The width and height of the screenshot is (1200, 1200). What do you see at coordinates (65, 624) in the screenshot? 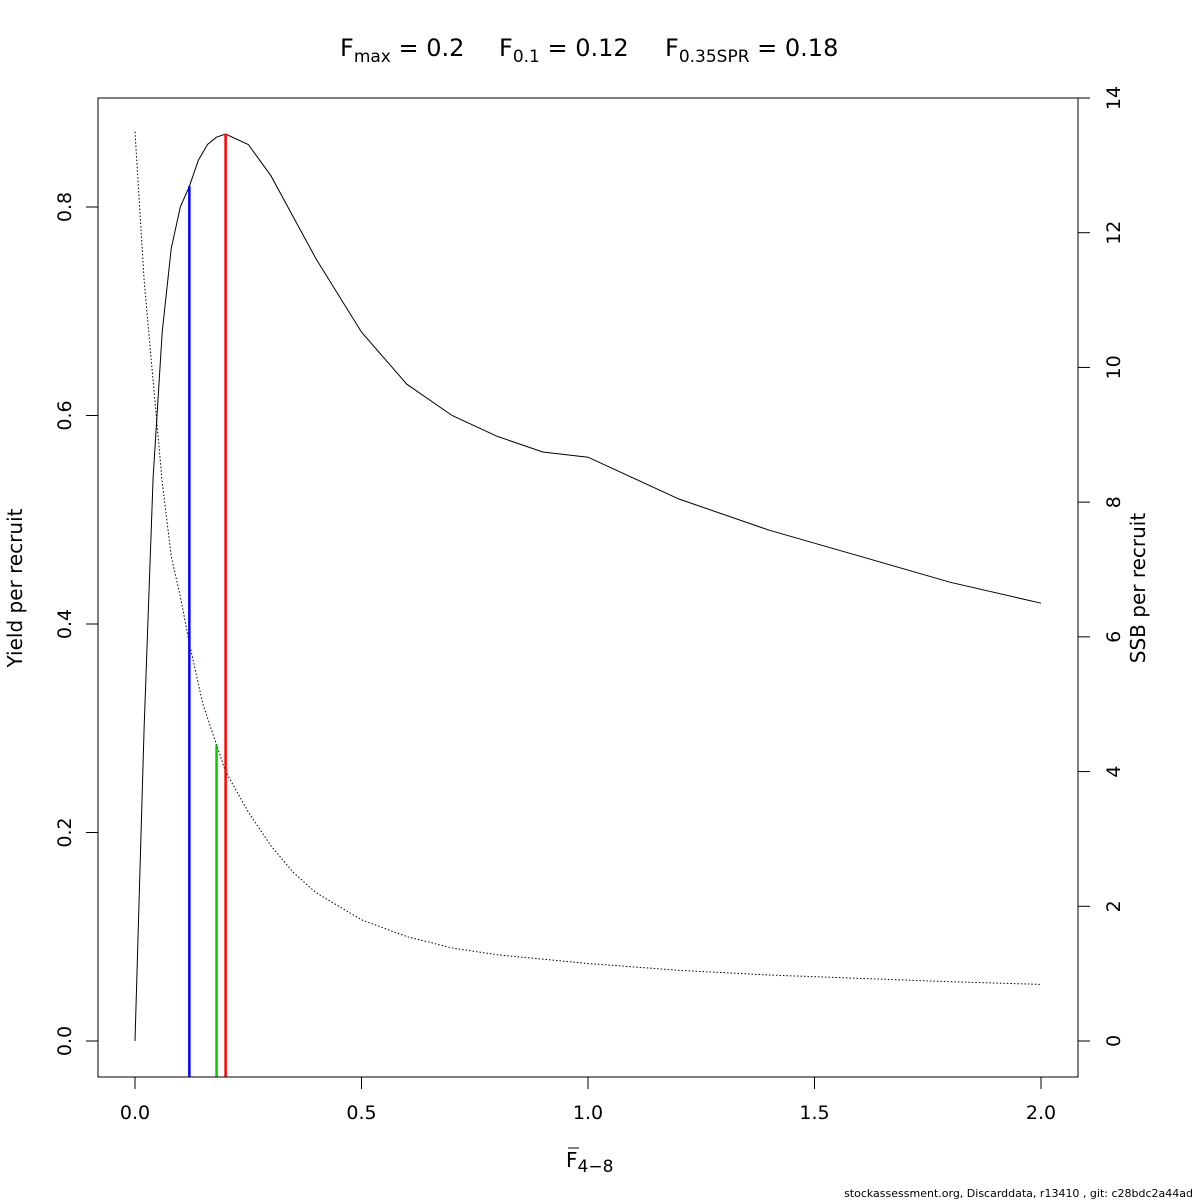
I see `y-left-tick-label: 0.4` at bounding box center [65, 624].